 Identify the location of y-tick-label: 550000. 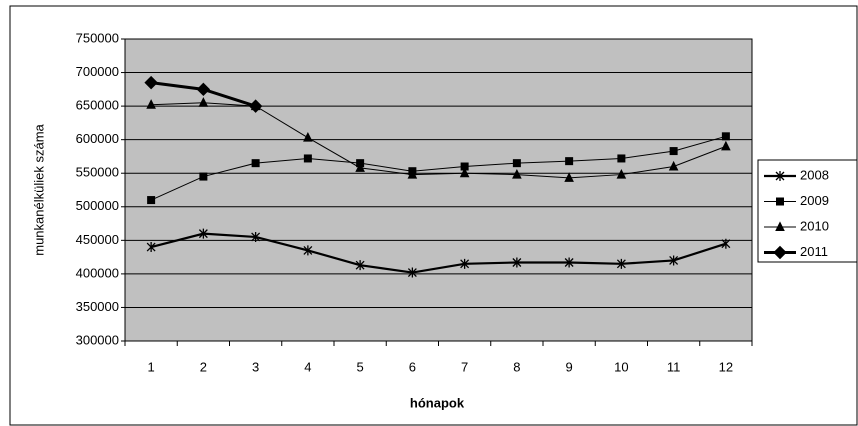
(97, 172).